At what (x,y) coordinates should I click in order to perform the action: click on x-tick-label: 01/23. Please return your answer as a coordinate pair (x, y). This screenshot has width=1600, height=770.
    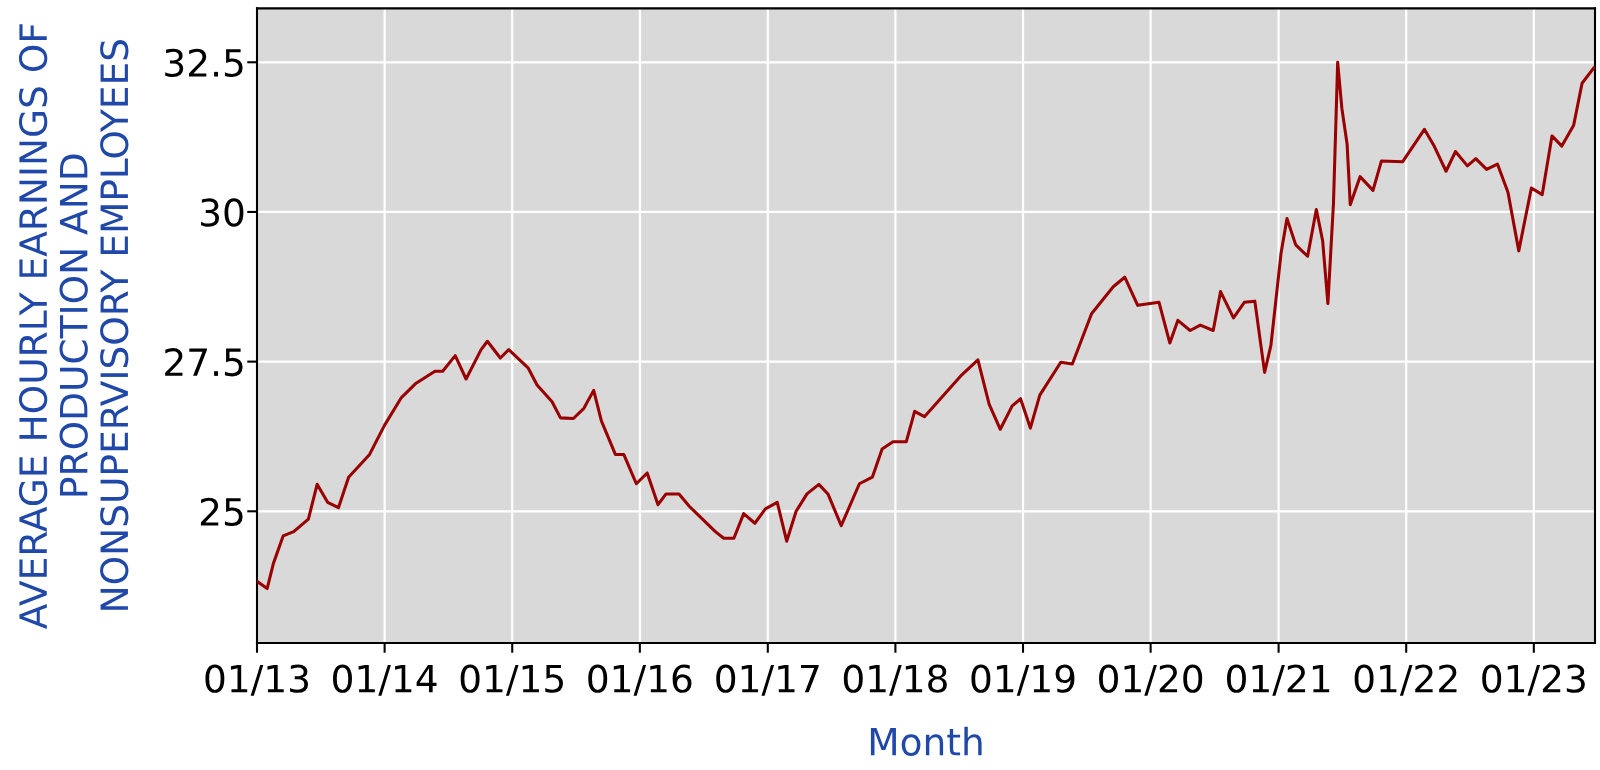
    Looking at the image, I should click on (1533, 680).